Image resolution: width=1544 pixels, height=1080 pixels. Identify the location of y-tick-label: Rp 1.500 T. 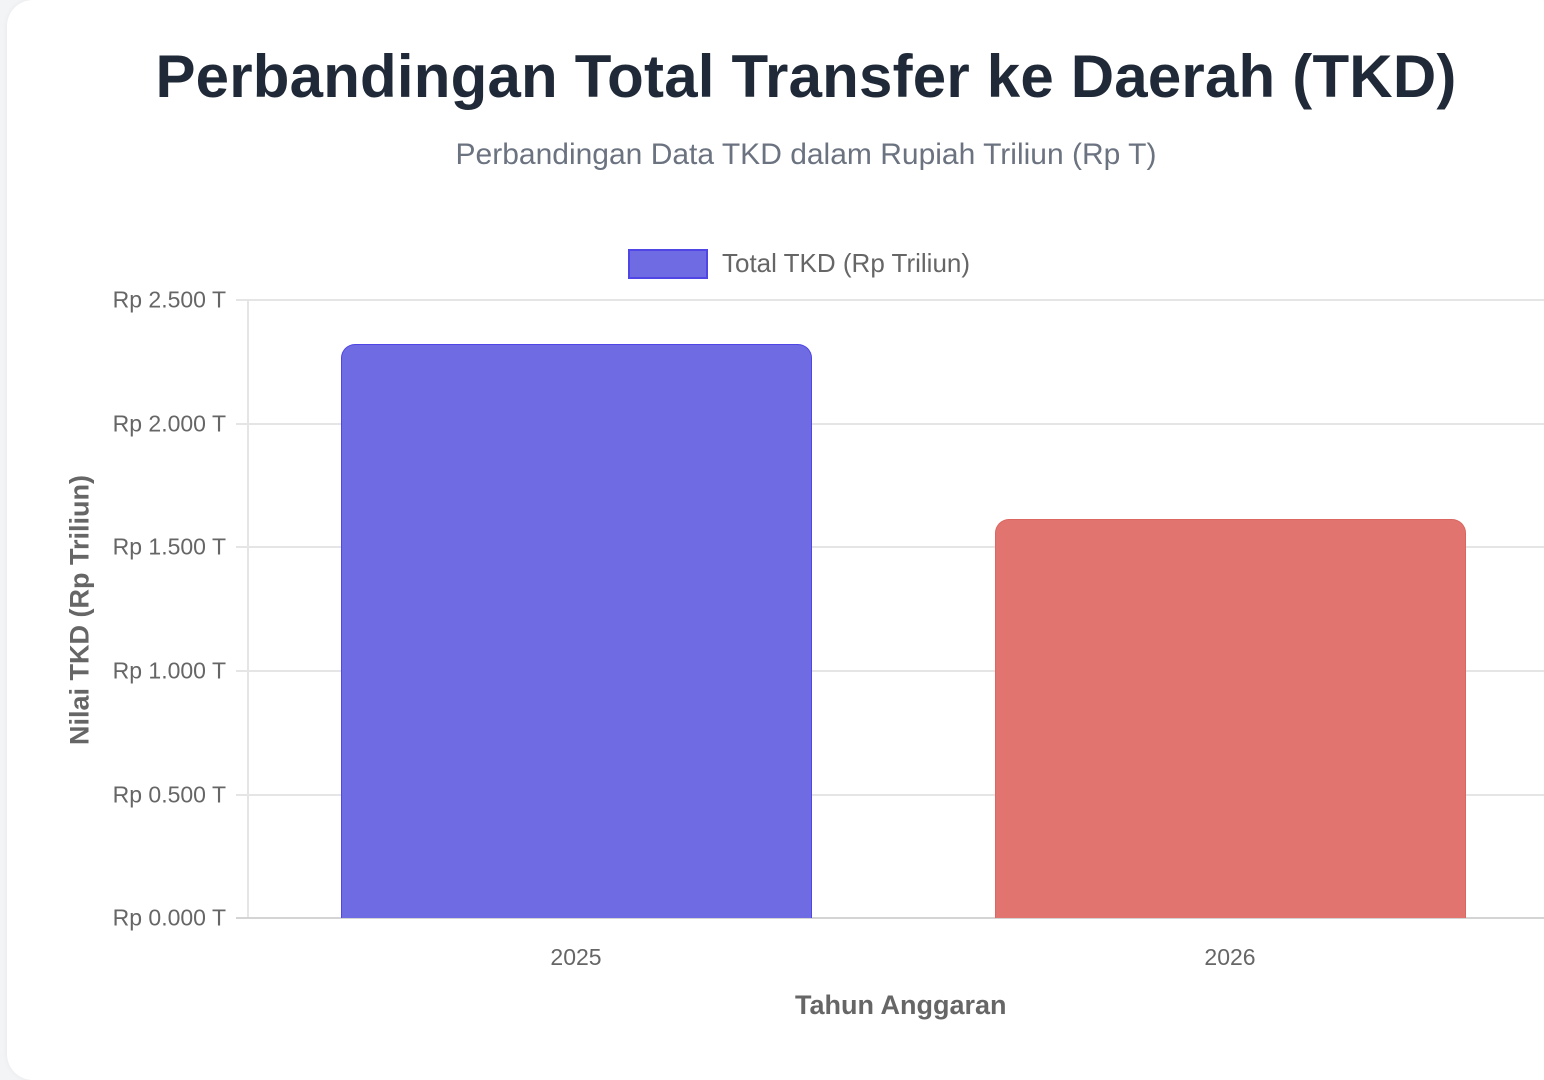
(169, 546).